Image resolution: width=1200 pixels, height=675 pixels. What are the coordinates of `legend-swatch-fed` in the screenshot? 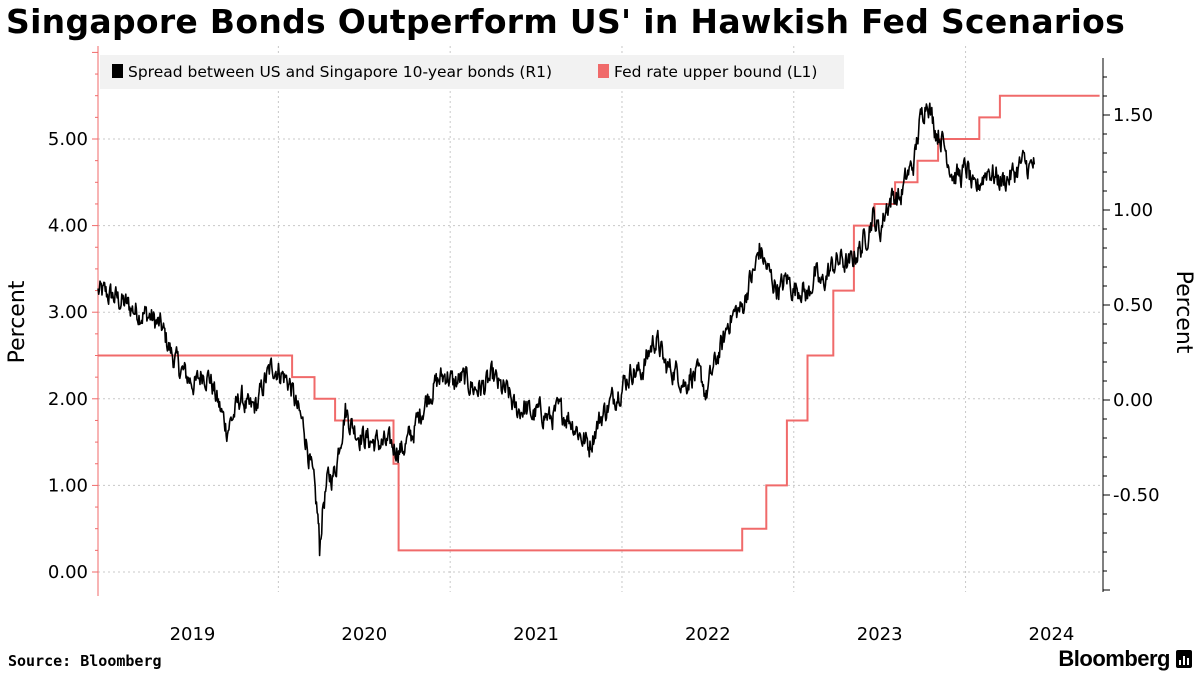 It's located at (603, 71).